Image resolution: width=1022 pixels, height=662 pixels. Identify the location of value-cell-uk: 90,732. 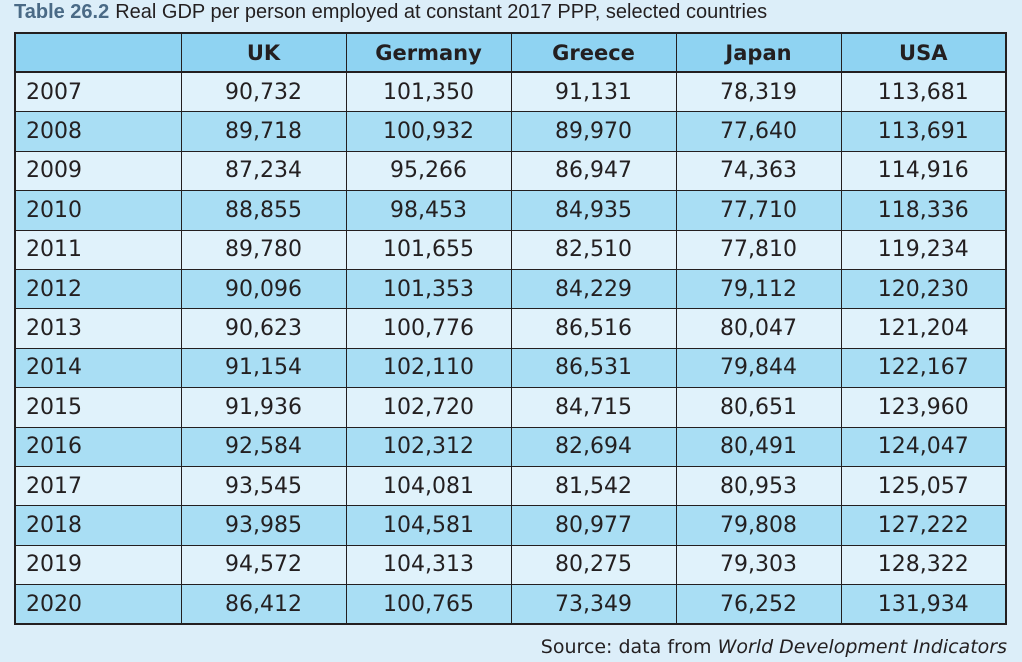
(263, 92).